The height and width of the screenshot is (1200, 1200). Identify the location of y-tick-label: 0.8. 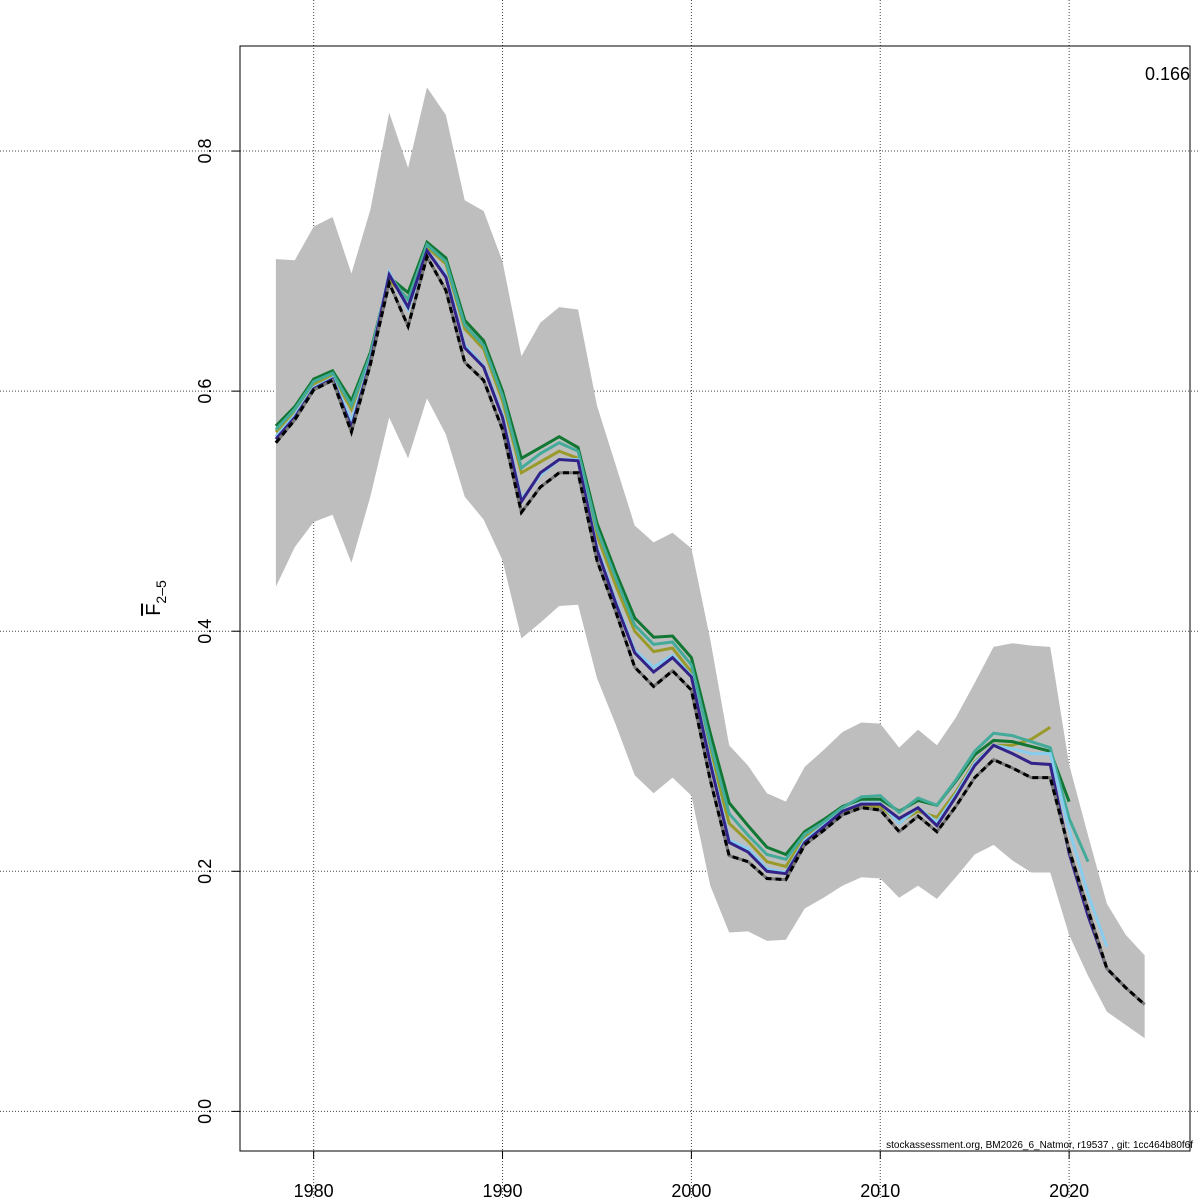
(205, 151).